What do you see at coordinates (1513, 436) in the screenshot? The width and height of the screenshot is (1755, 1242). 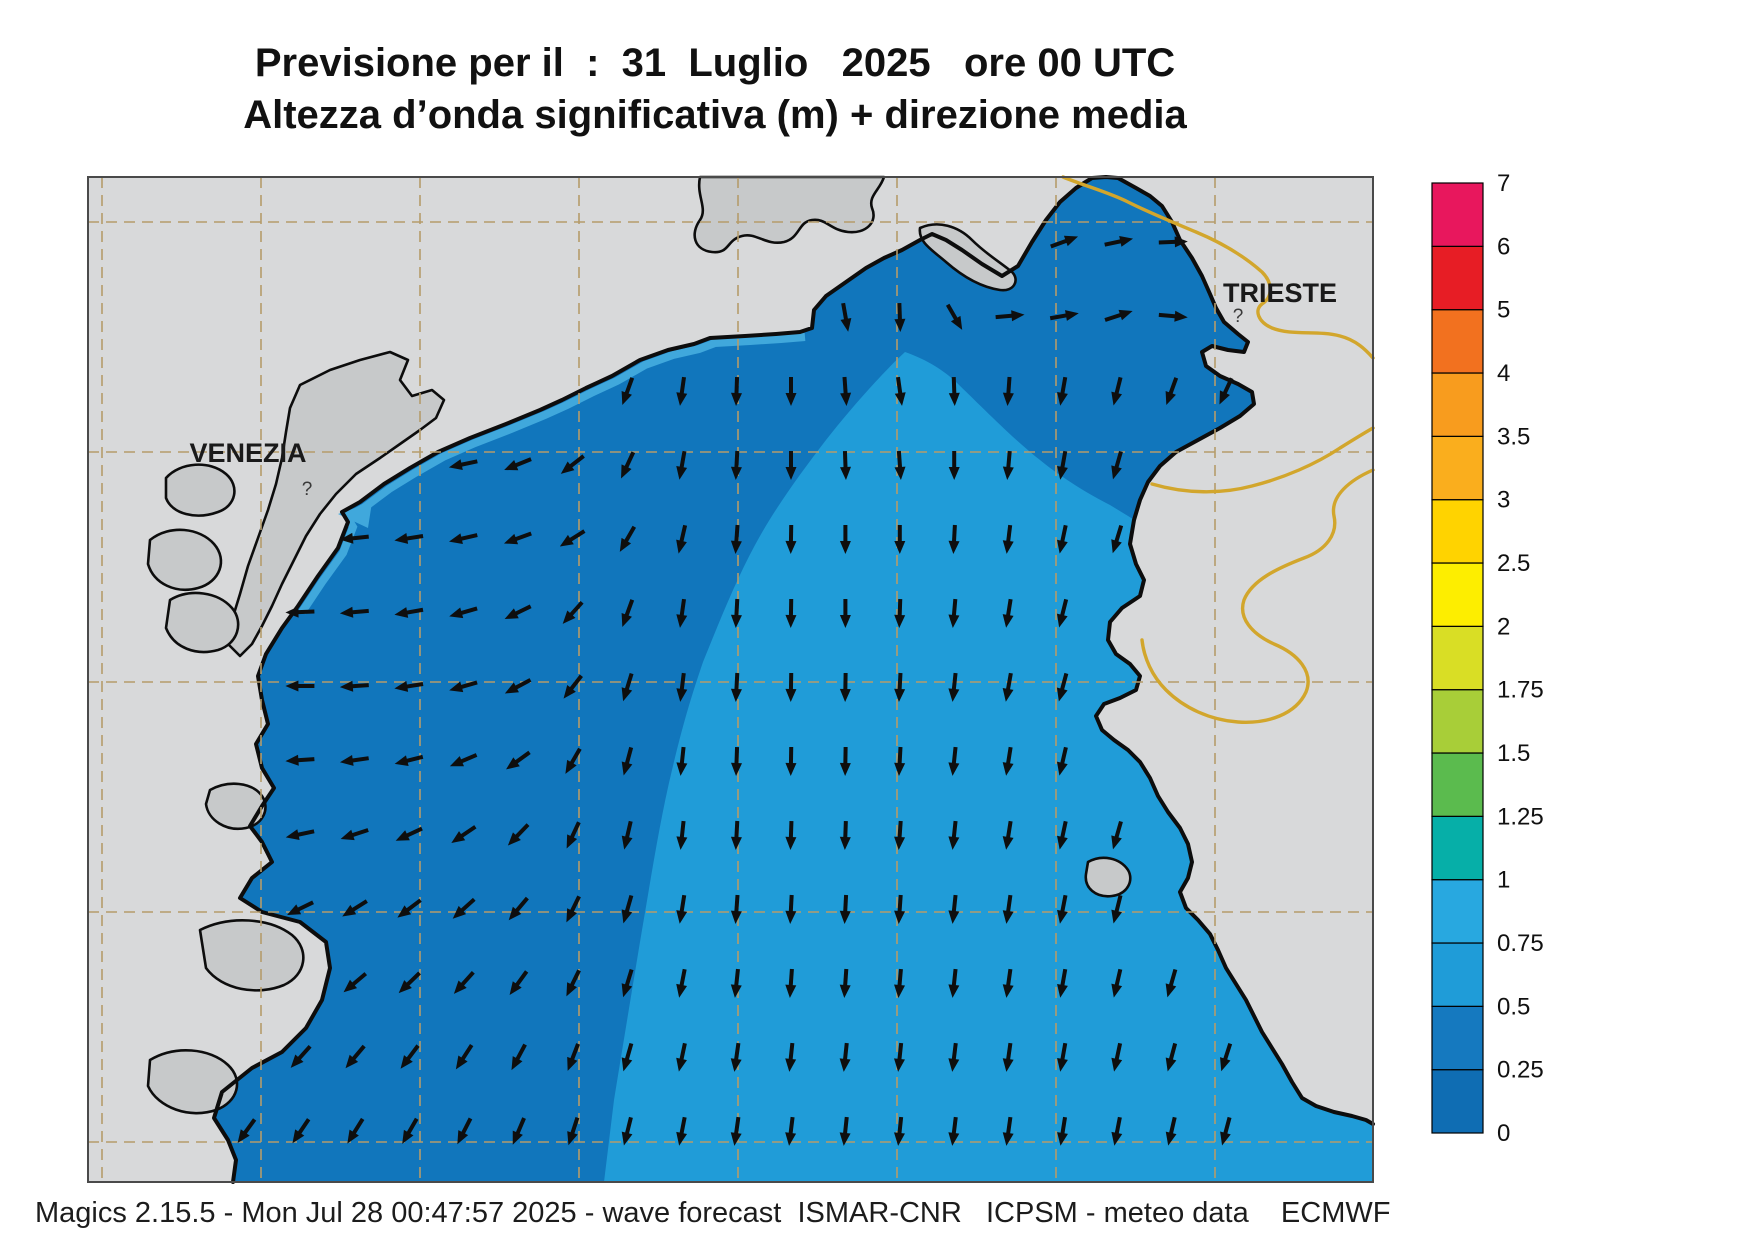 I see `legend-tick-label: 3.5` at bounding box center [1513, 436].